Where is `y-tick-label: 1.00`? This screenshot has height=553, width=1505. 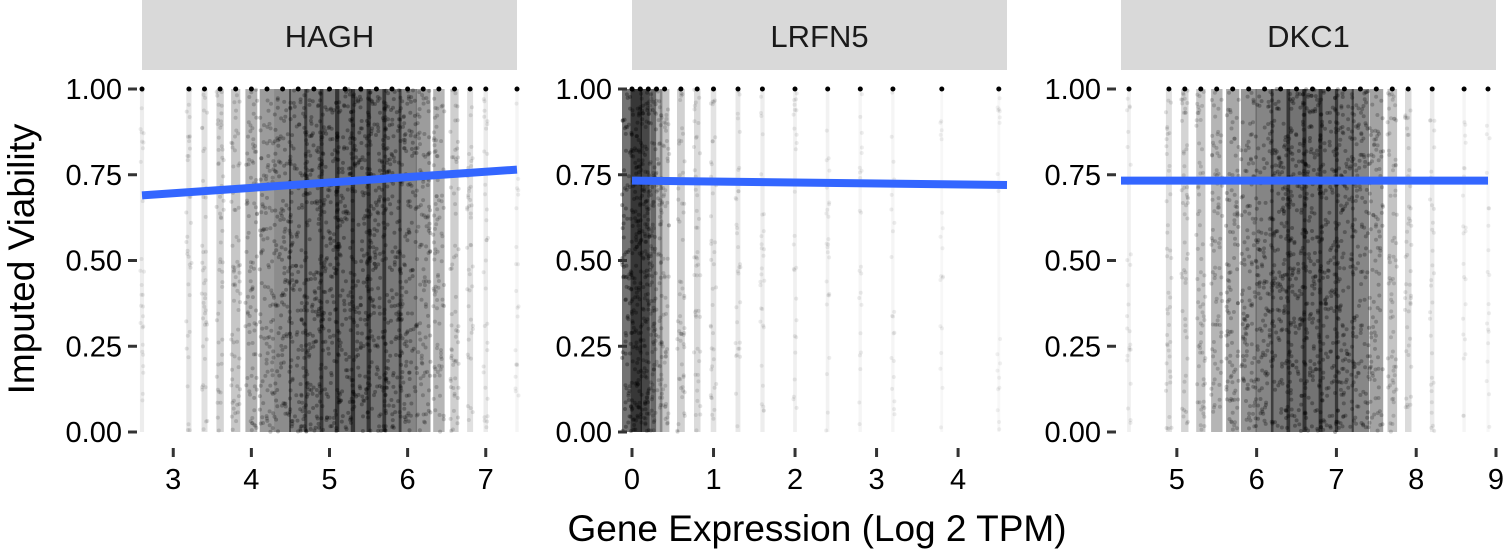
y-tick-label: 1.00 is located at coordinates (584, 90).